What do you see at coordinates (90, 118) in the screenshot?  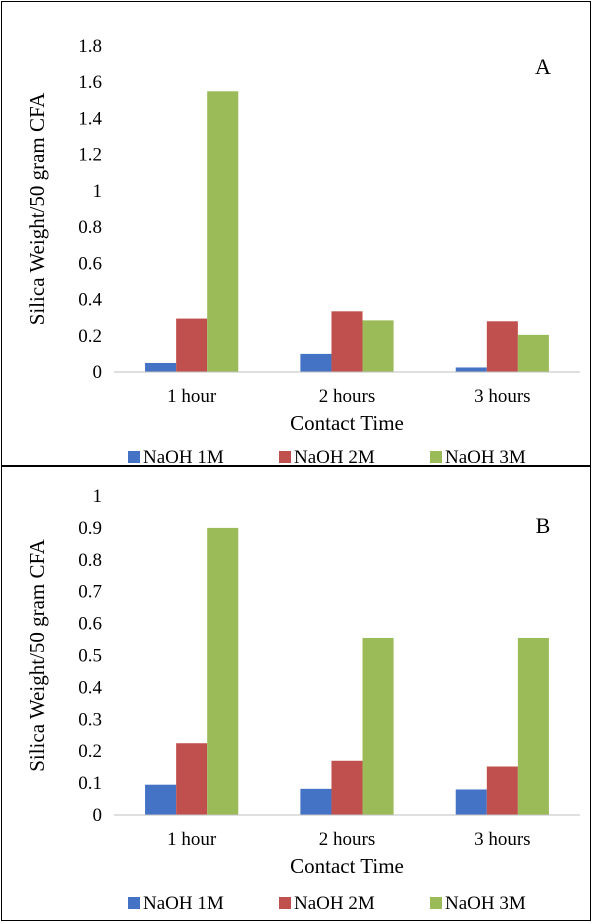 I see `y-tick-label: 1.4` at bounding box center [90, 118].